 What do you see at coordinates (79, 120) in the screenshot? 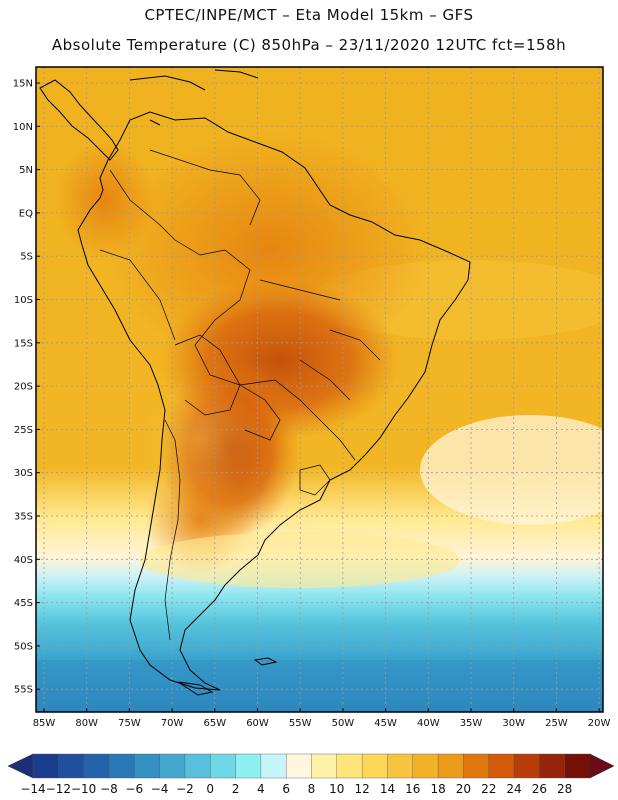
I see `central-america-coast` at bounding box center [79, 120].